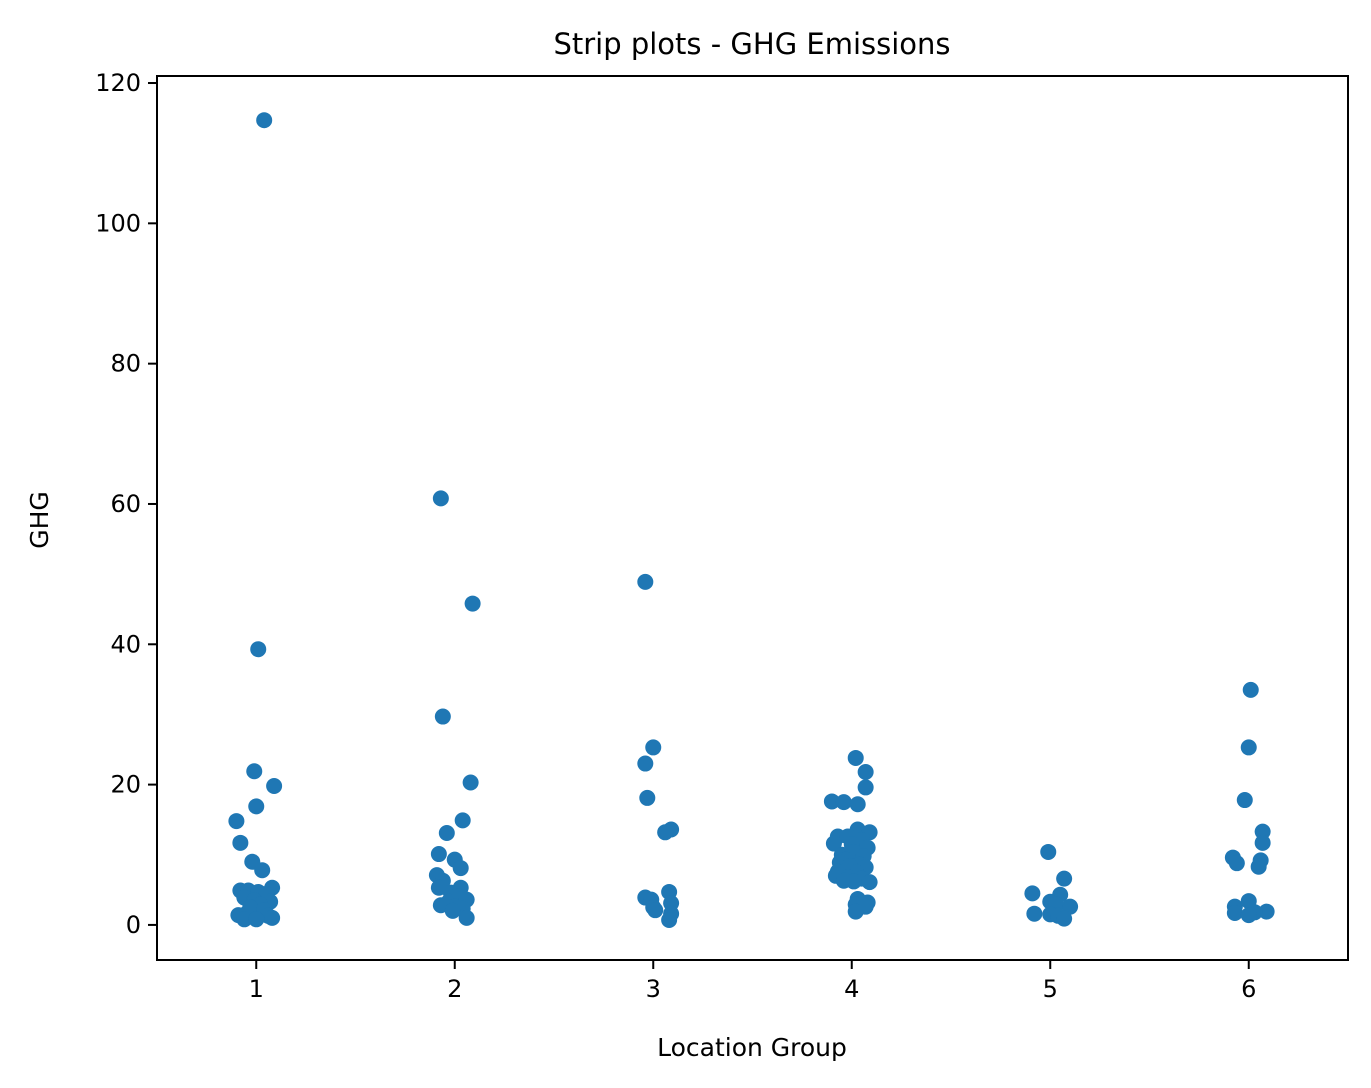 The height and width of the screenshot is (1088, 1371). I want to click on y-tick-label: 60, so click(125, 504).